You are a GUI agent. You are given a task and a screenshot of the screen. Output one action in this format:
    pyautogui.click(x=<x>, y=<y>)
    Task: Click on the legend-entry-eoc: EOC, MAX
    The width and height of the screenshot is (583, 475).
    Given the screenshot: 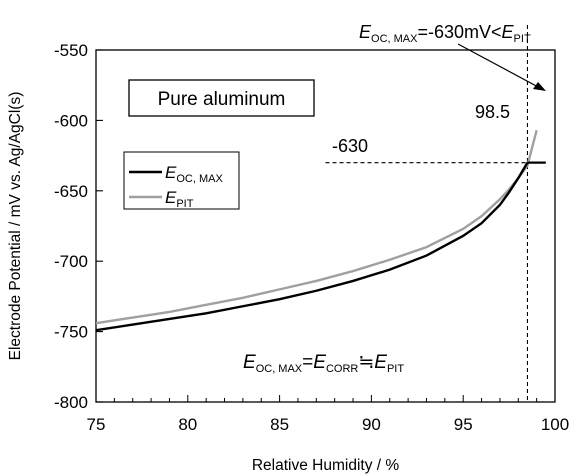 What is the action you would take?
    pyautogui.click(x=194, y=174)
    